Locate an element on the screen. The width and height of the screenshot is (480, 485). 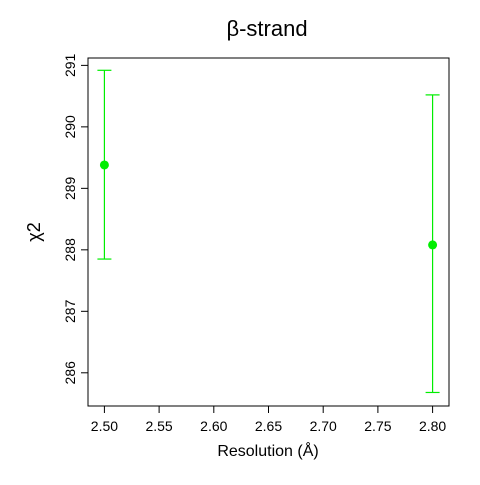
chart-title: β-strand is located at coordinates (266, 28).